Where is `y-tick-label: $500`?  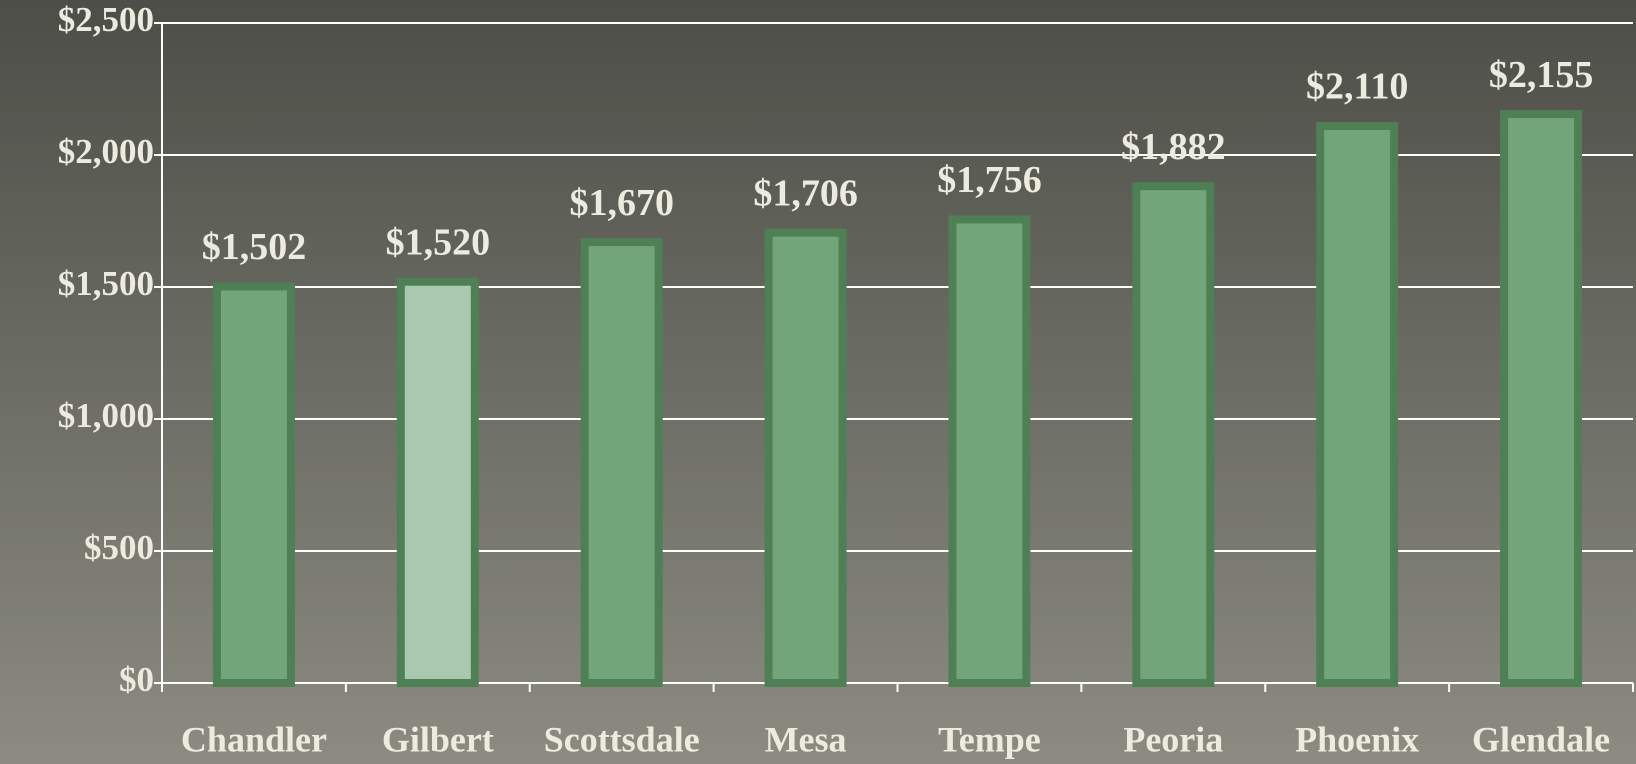 y-tick-label: $500 is located at coordinates (119, 547).